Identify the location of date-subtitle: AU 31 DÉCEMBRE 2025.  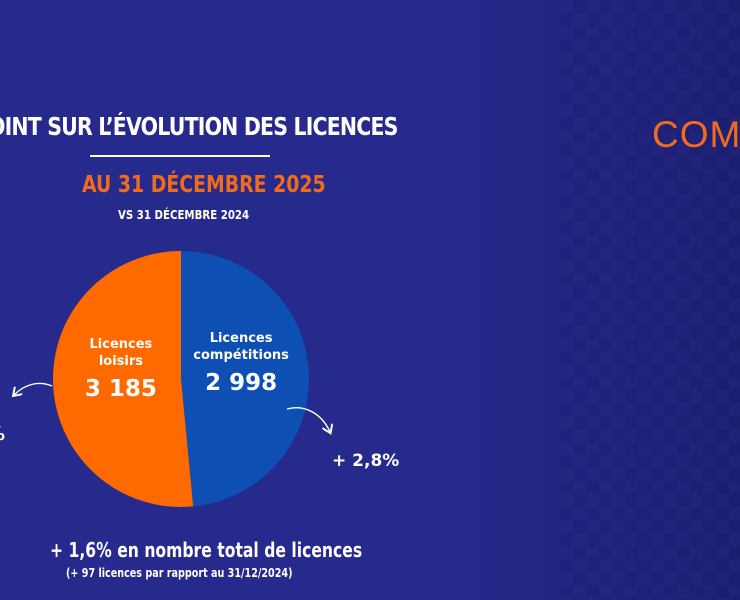
(204, 185).